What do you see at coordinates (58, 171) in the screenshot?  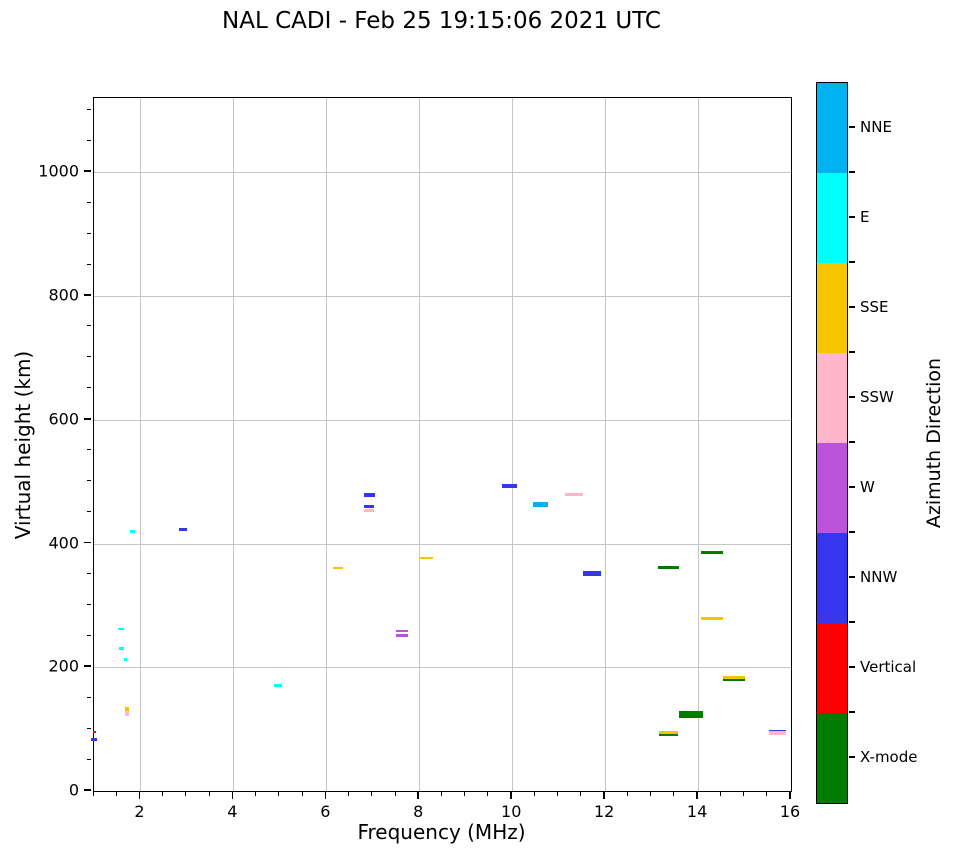 I see `y-tick-label: 1000` at bounding box center [58, 171].